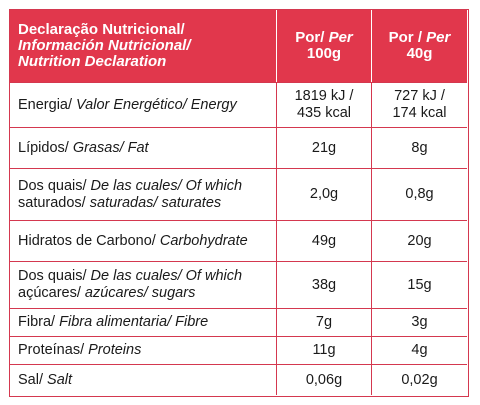 This screenshot has width=480, height=405. I want to click on label-es-en-2: azúcares/ sugars, so click(140, 293).